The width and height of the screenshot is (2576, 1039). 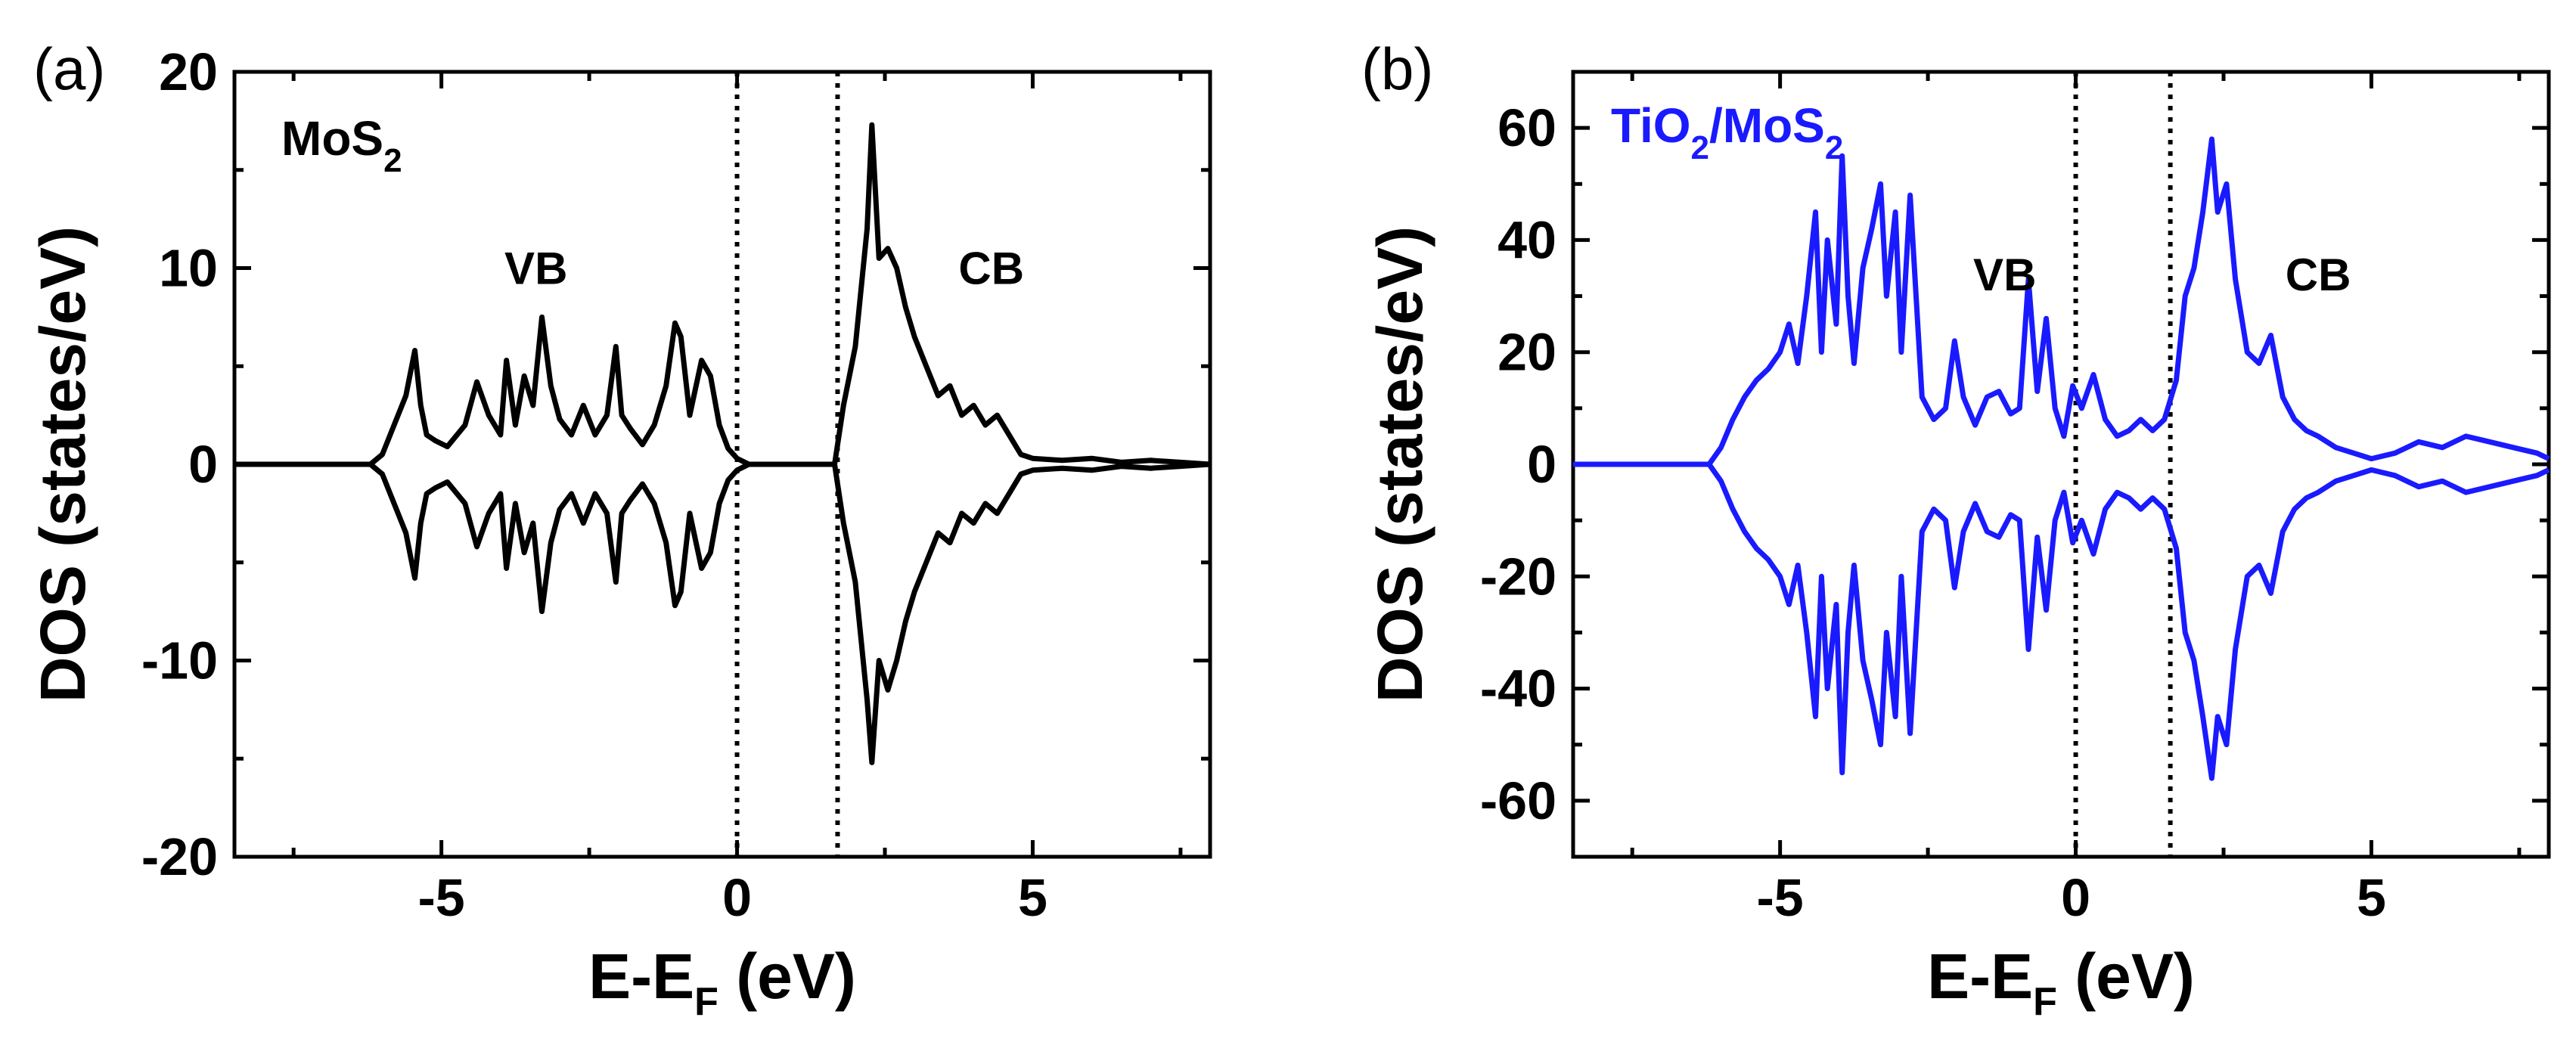 I want to click on panel-b-label: (b), so click(x=1397, y=69).